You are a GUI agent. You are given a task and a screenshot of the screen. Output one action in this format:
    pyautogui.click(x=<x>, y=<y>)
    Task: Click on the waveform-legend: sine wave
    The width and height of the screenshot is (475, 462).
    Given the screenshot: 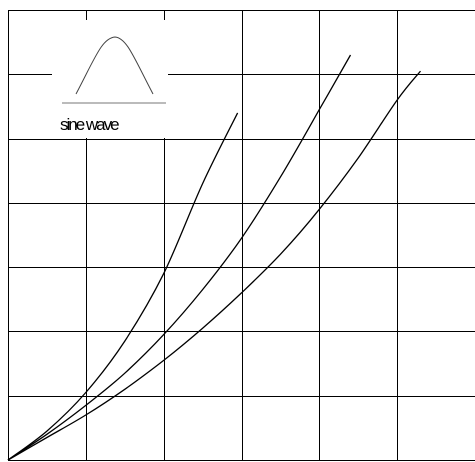 What is the action you would take?
    pyautogui.click(x=110, y=79)
    